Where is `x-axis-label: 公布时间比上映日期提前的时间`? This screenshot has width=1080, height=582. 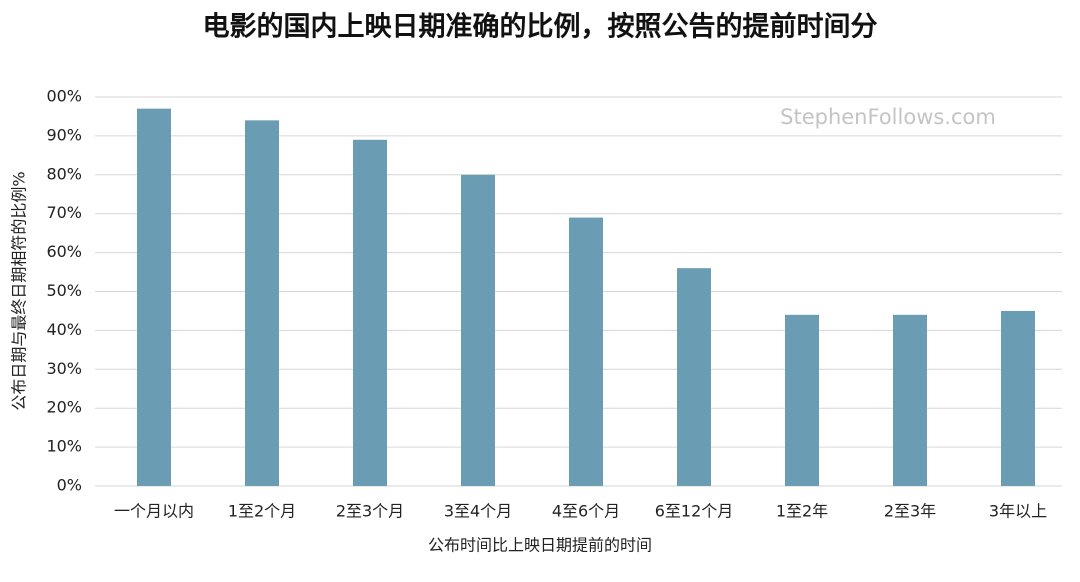 x-axis-label: 公布时间比上映日期提前的时间 is located at coordinates (540, 545).